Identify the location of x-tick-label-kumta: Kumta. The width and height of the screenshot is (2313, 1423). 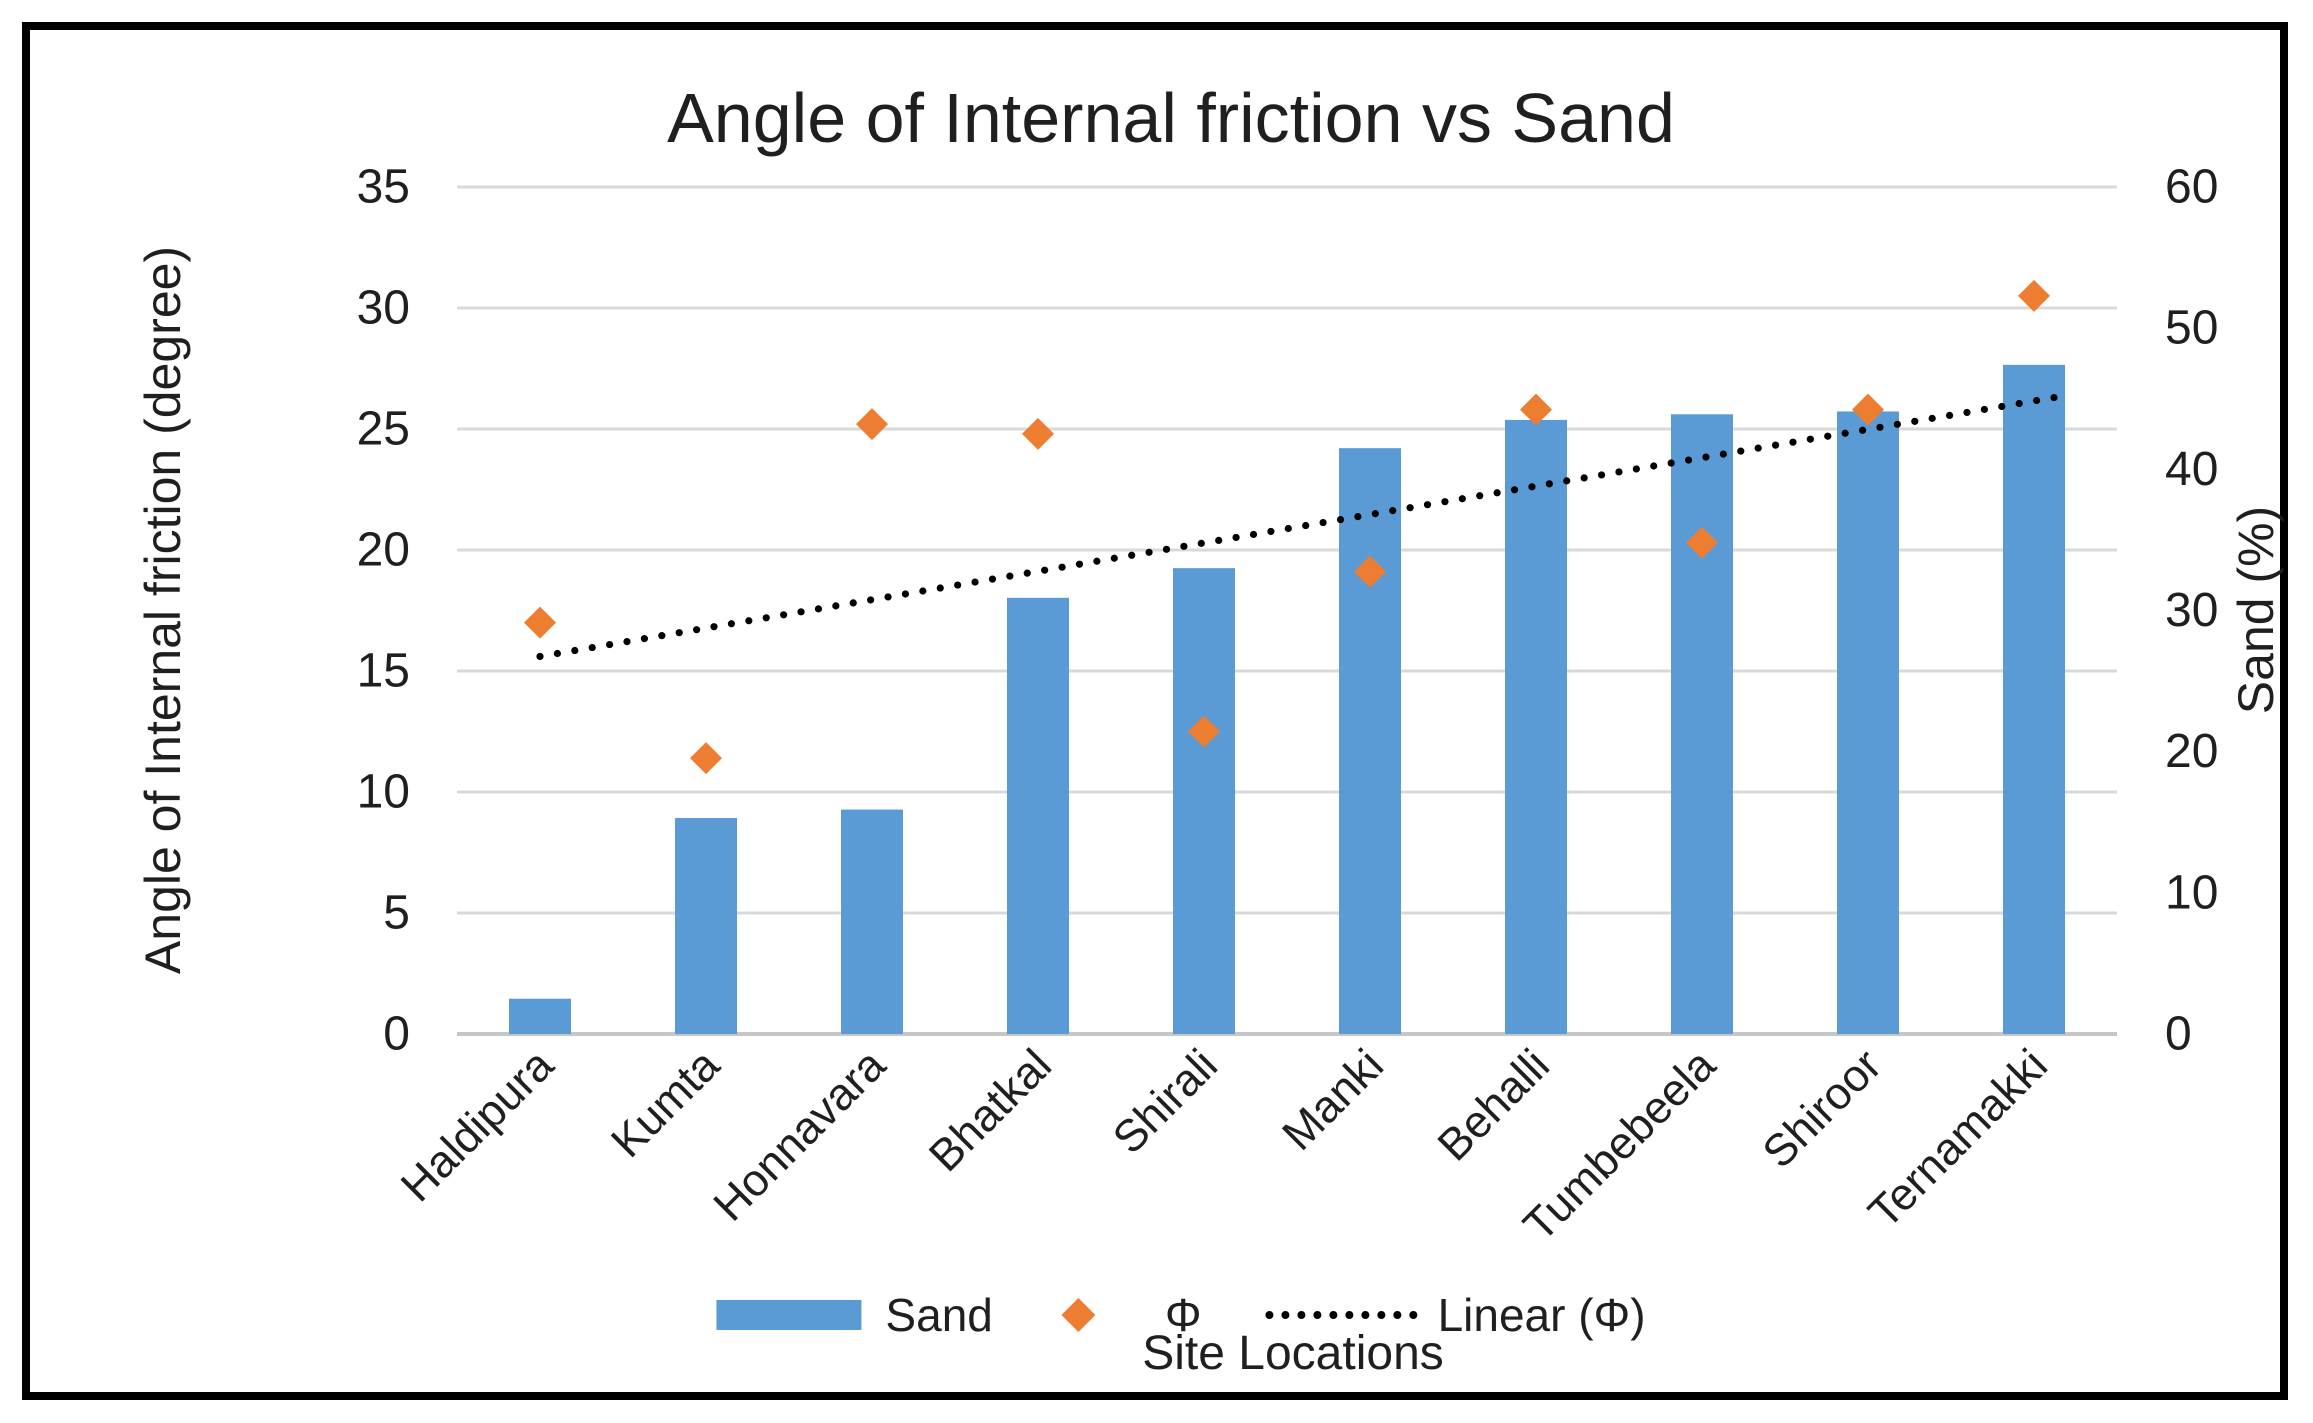
(665, 1102).